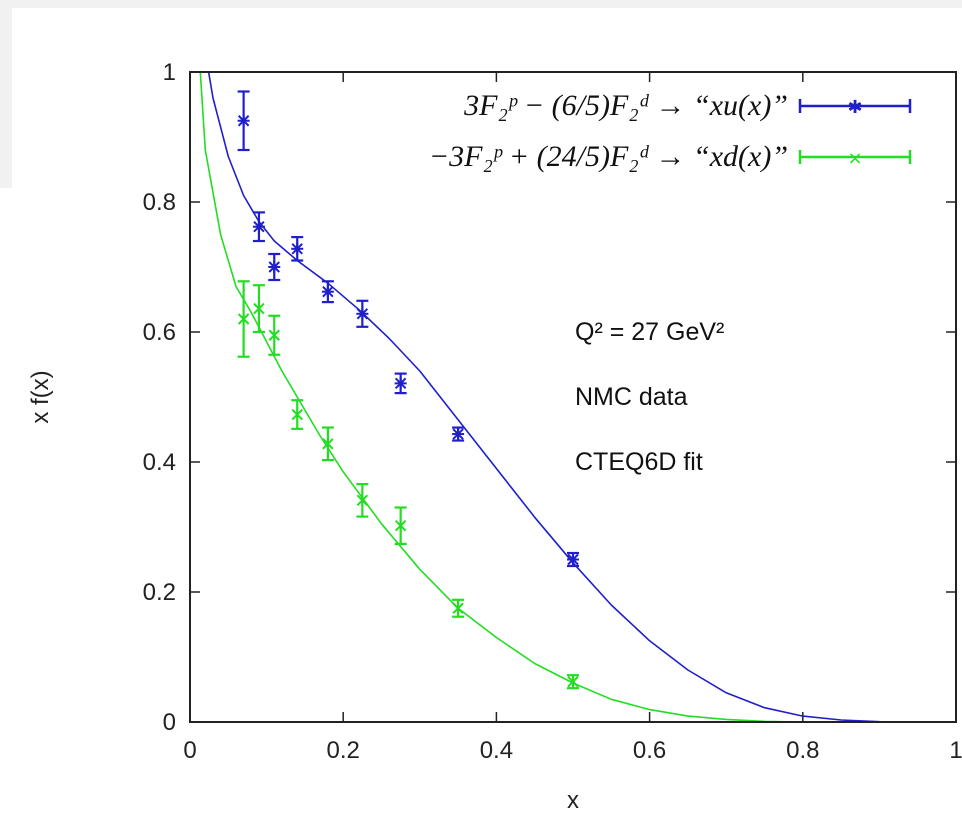 This screenshot has height=821, width=962. Describe the element at coordinates (631, 397) in the screenshot. I see `annotation-nmc: NMC data` at that location.